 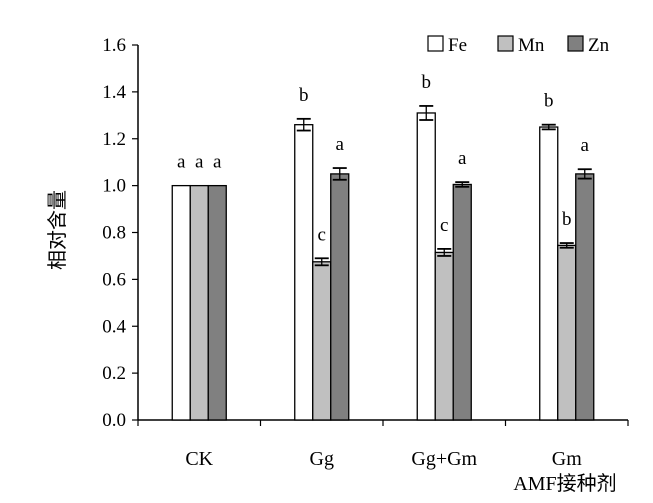 What do you see at coordinates (564, 483) in the screenshot?
I see `x-axis-label: AMF接种剂` at bounding box center [564, 483].